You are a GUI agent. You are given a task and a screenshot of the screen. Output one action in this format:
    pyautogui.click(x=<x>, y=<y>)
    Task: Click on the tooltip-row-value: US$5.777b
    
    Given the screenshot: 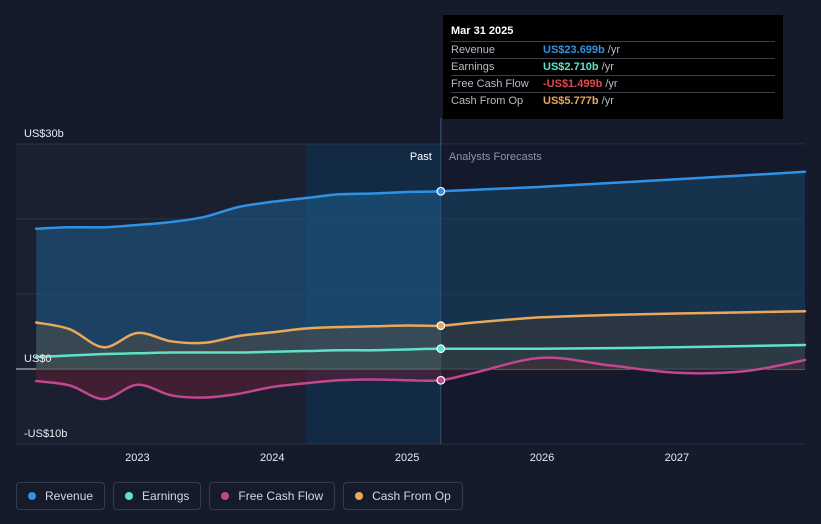 What is the action you would take?
    pyautogui.click(x=571, y=101)
    